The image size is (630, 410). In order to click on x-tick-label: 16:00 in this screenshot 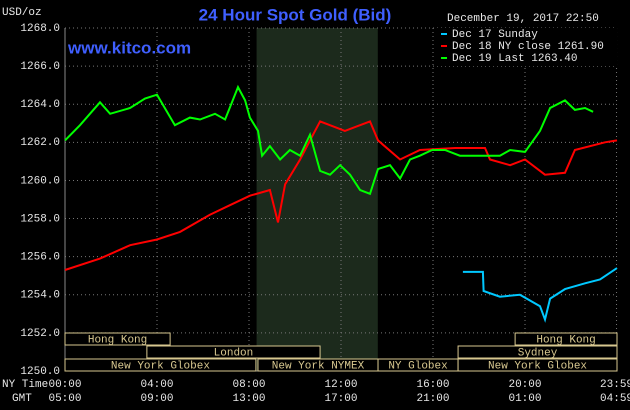, I will do `click(432, 385)`.